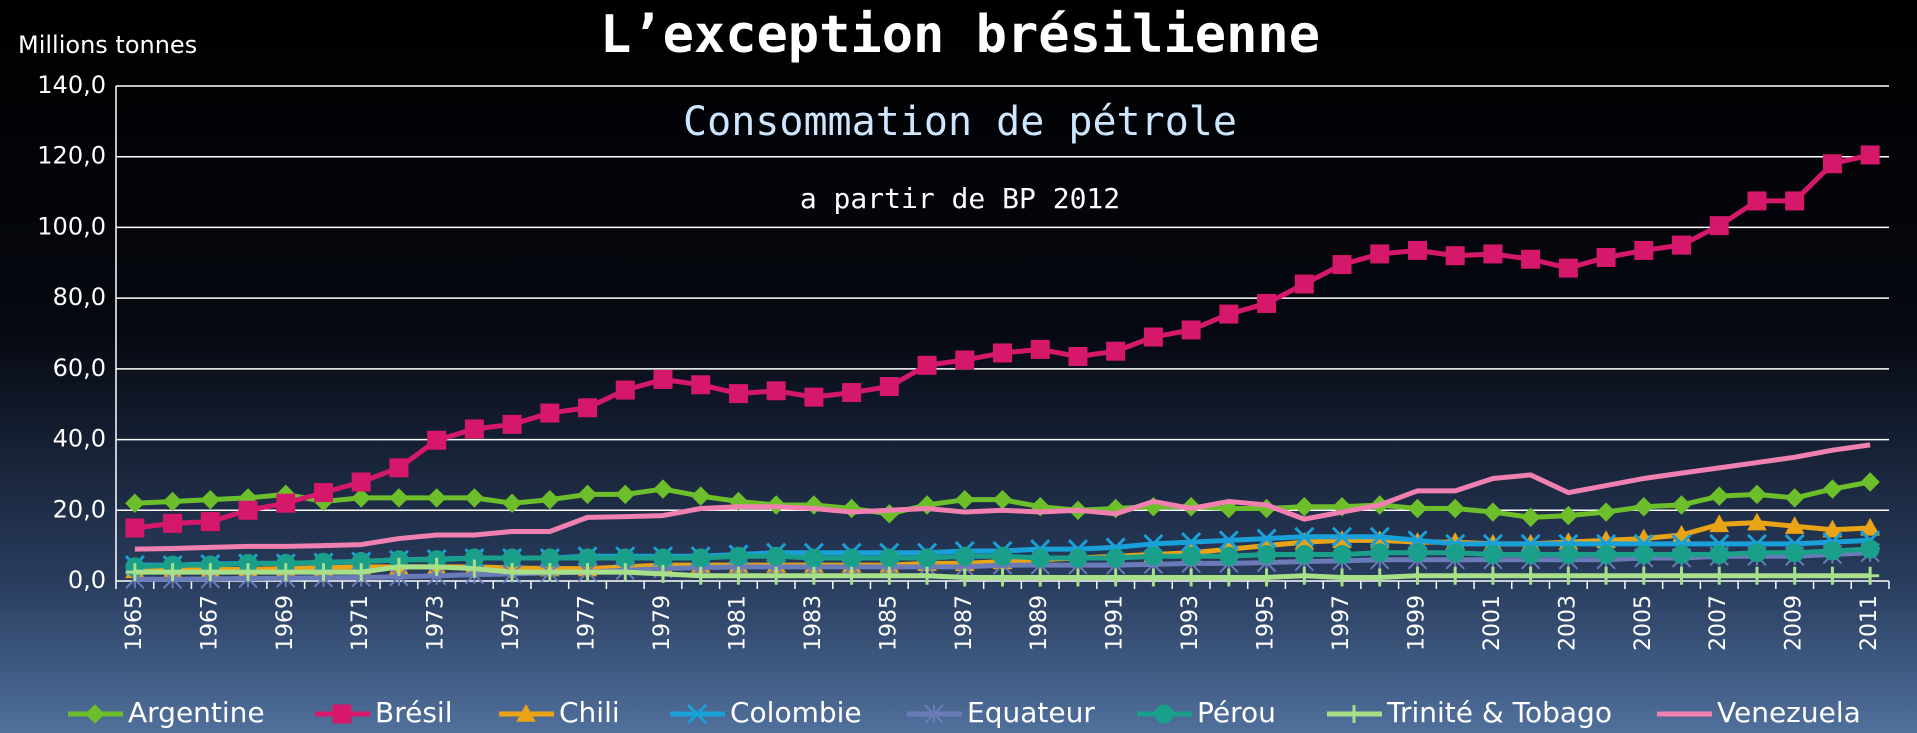  I want to click on annotation: a partir de BP 2012, so click(960, 198).